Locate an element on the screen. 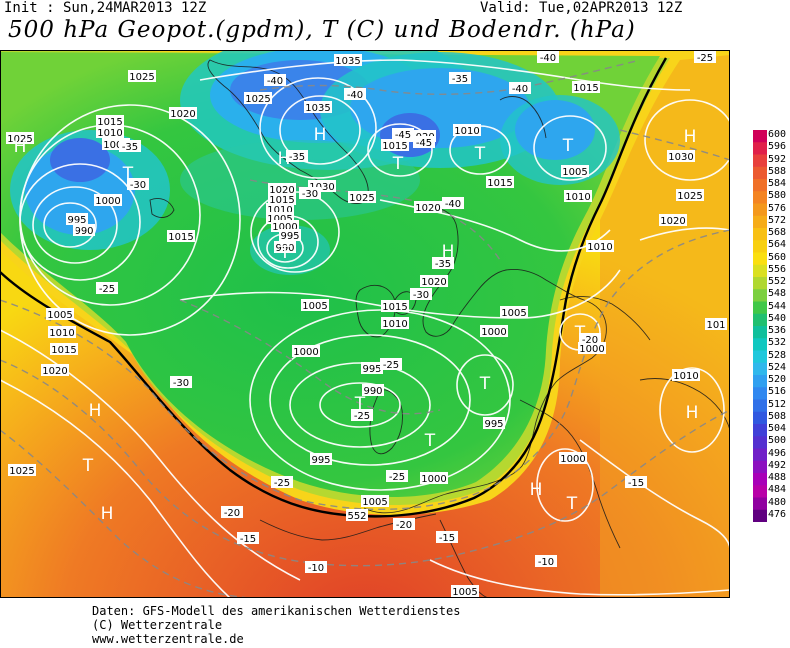 The width and height of the screenshot is (790, 648). isotherm-label-text: -45 is located at coordinates (424, 143).